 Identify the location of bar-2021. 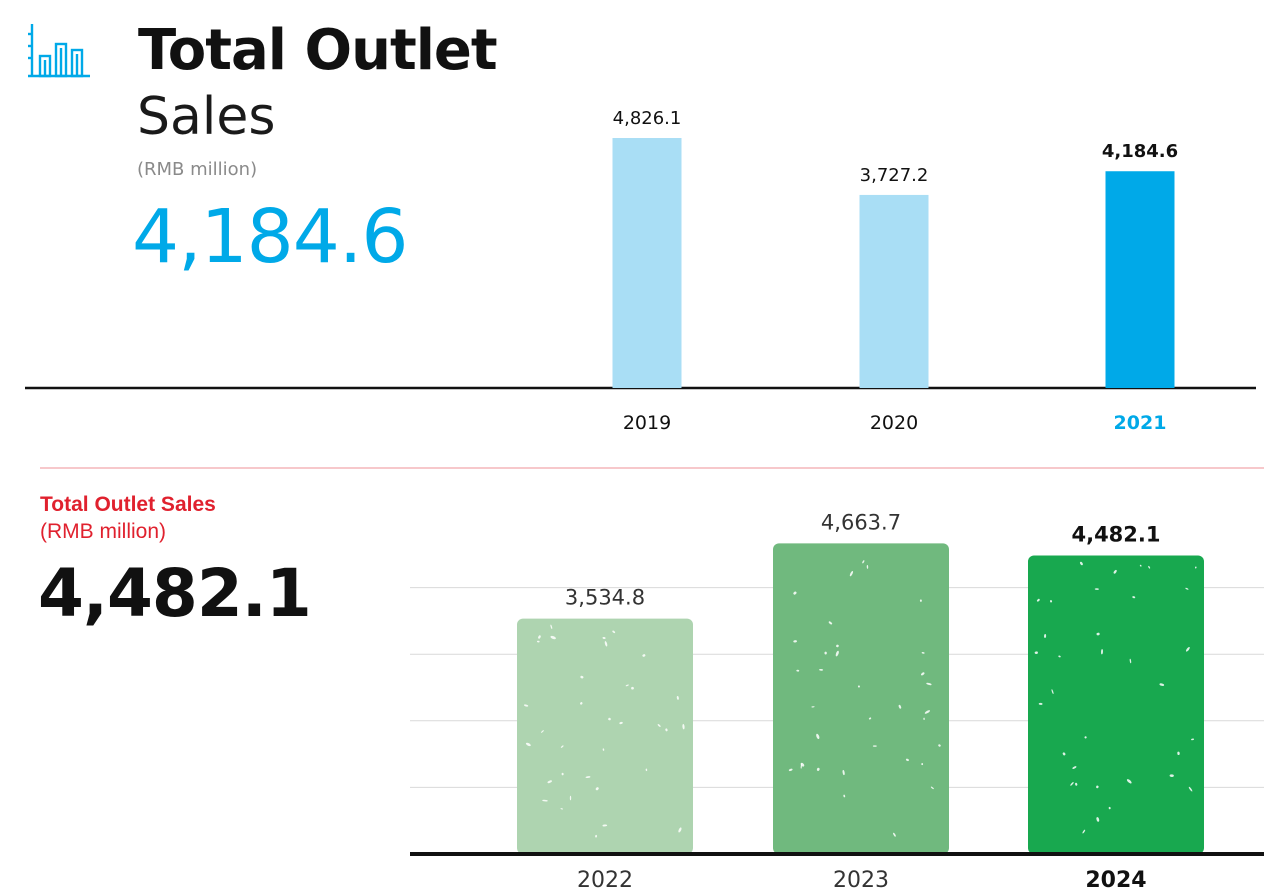
(1140, 279).